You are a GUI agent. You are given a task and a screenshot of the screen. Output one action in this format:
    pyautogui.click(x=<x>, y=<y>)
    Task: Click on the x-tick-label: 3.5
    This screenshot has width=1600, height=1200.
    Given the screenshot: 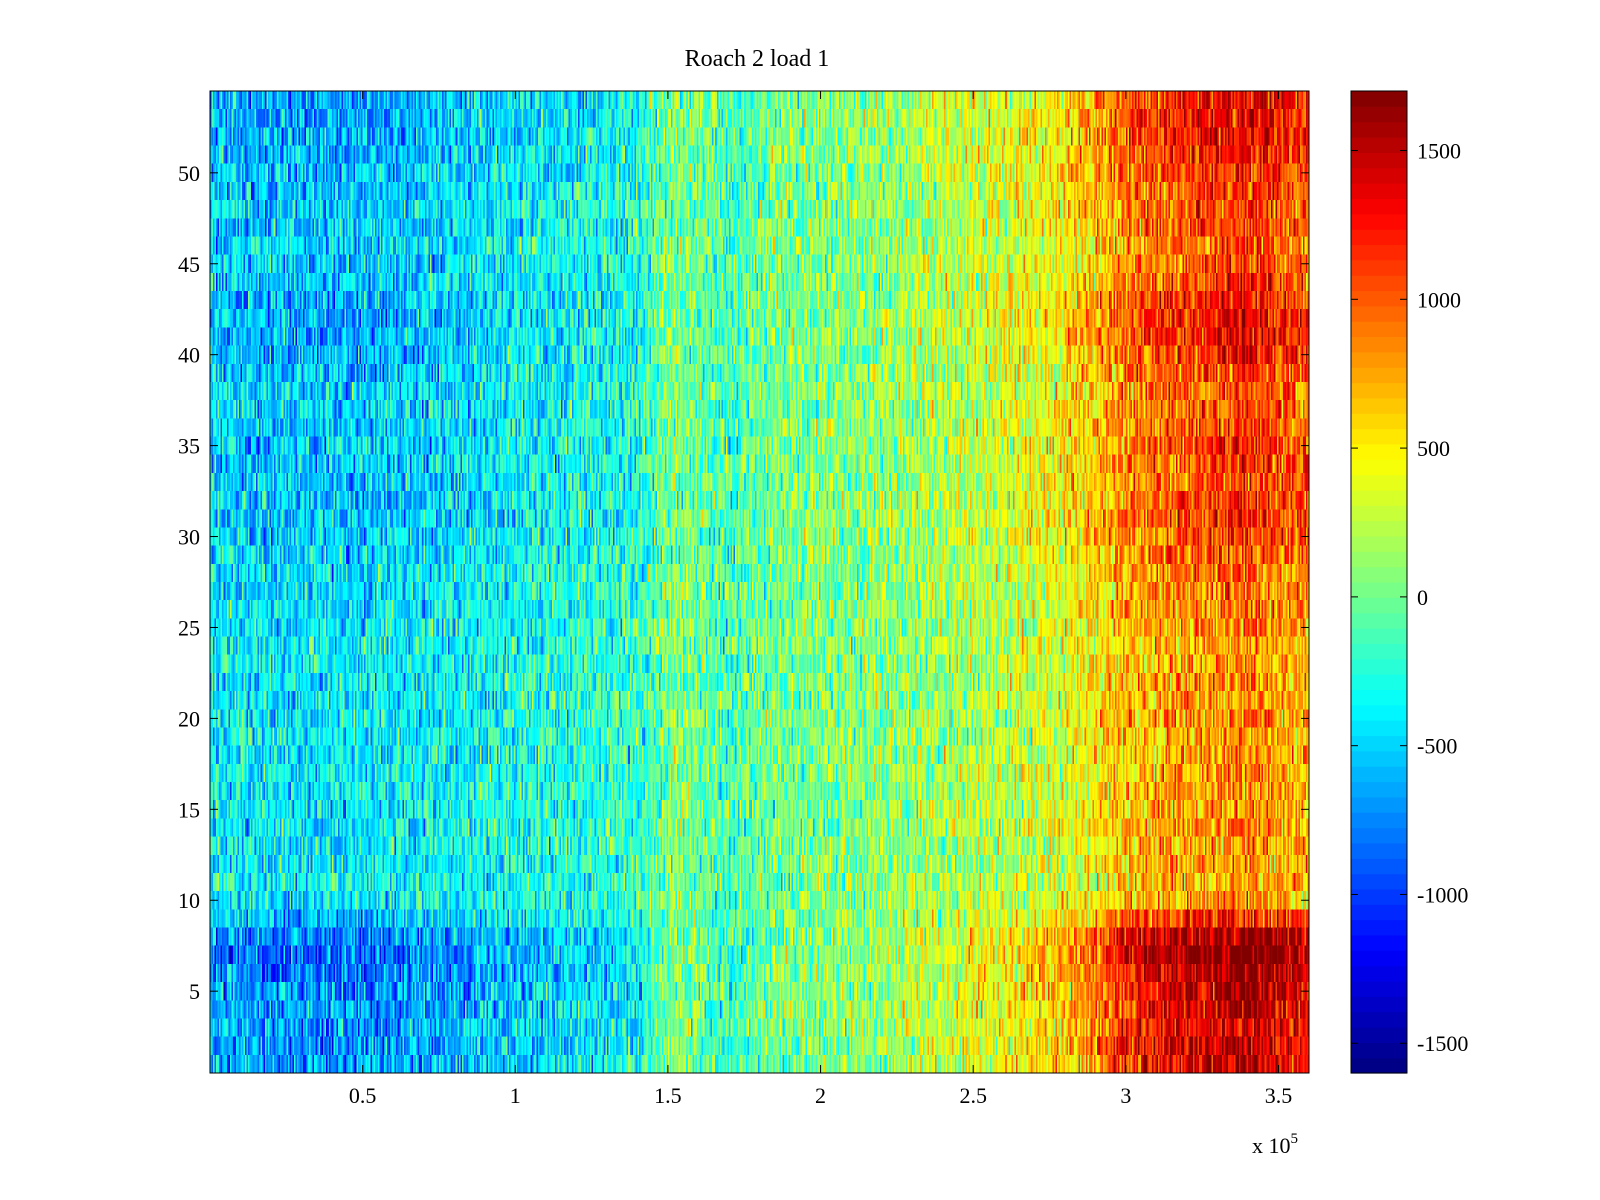 What is the action you would take?
    pyautogui.click(x=1279, y=1095)
    